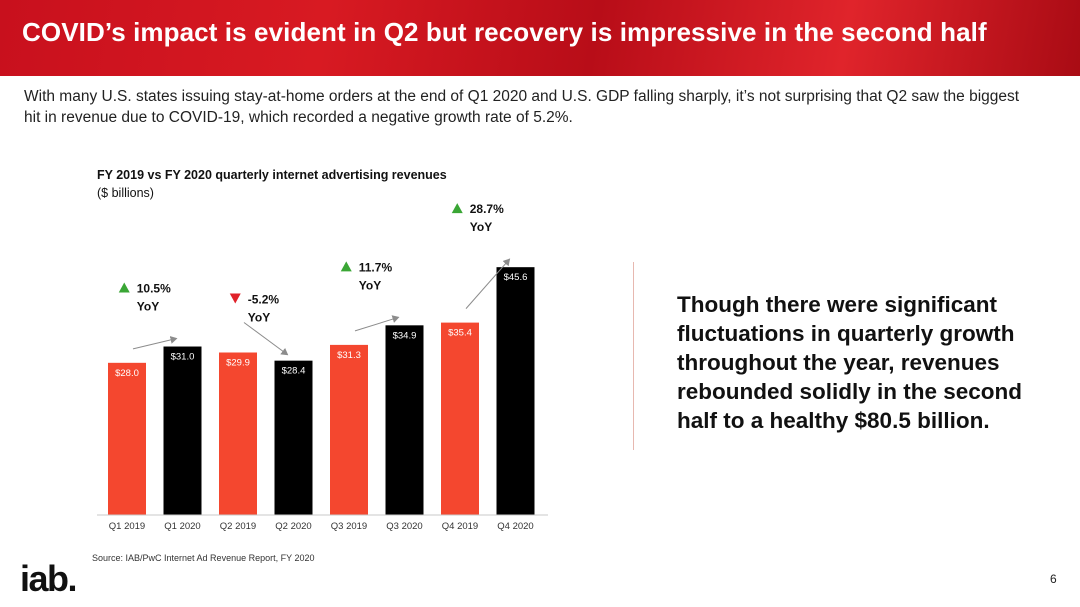  Describe the element at coordinates (633, 356) in the screenshot. I see `vertical-divider` at that location.